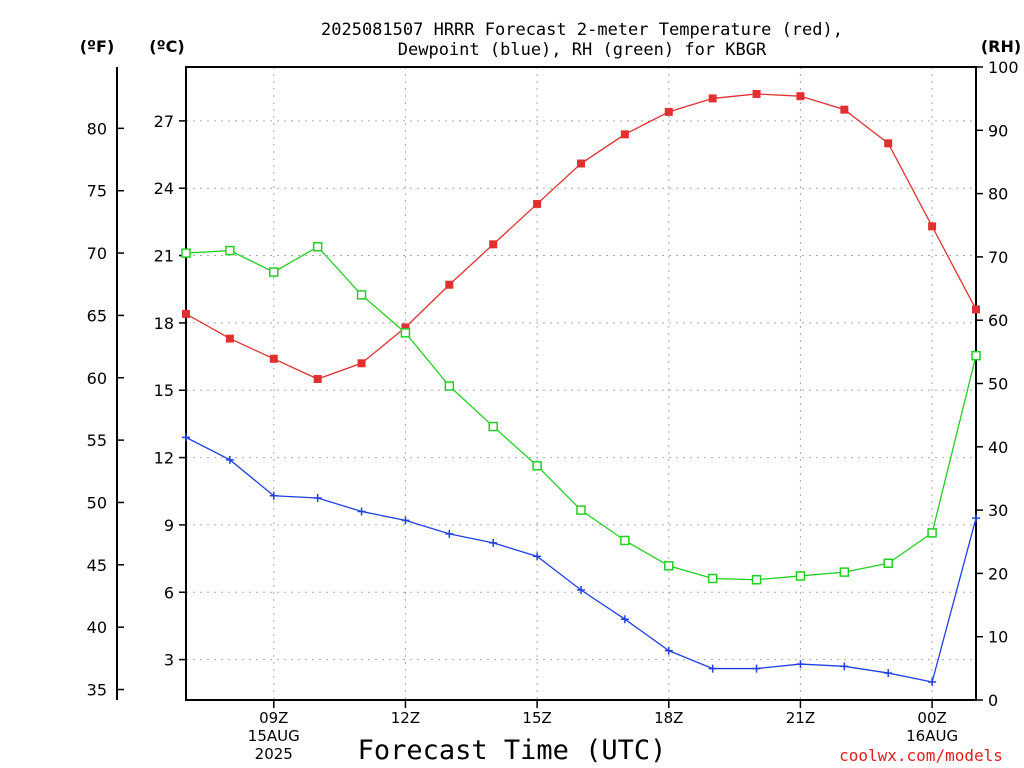 The image size is (1024, 768). What do you see at coordinates (998, 320) in the screenshot?
I see `rh-tick-label: 60` at bounding box center [998, 320].